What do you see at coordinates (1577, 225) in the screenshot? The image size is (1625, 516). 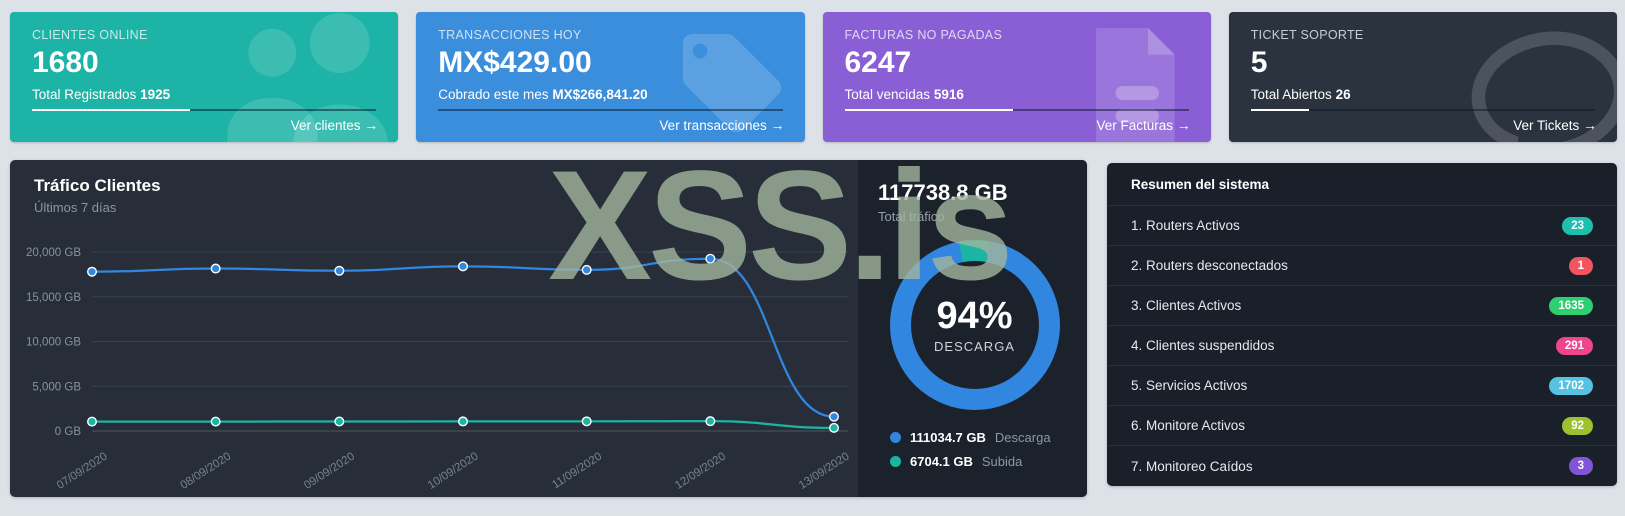 I see `count-badge: 23` at bounding box center [1577, 225].